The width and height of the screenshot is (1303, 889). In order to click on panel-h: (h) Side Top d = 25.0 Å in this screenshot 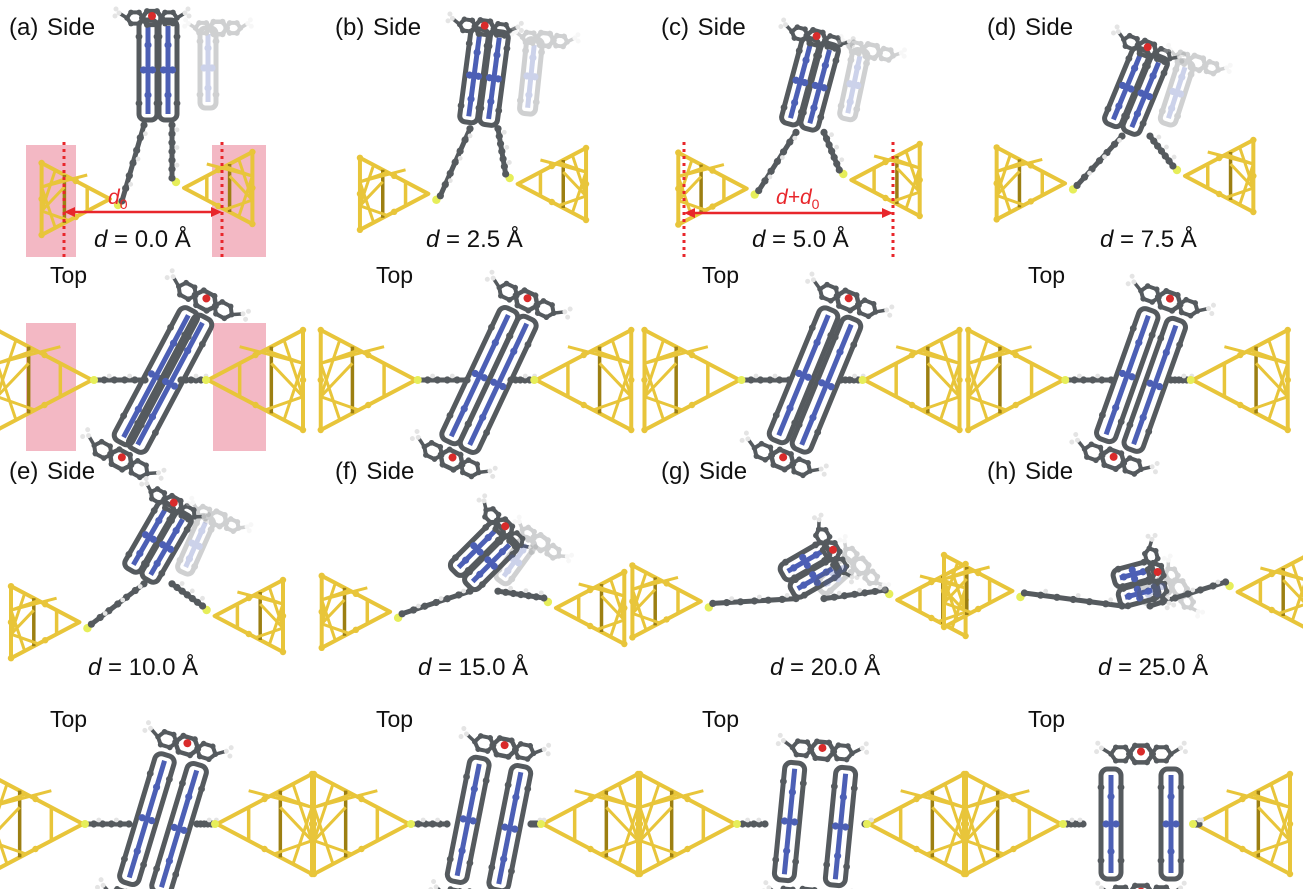, I will do `click(1121, 666)`.